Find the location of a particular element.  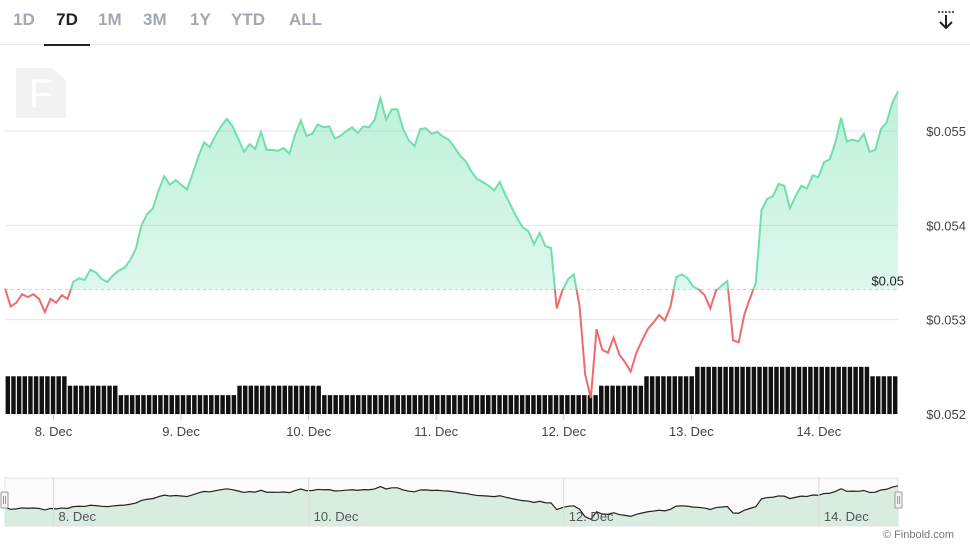

range-navigator: 8. Dec 10. Dec 12. Dec 14. Dec is located at coordinates (485, 500).